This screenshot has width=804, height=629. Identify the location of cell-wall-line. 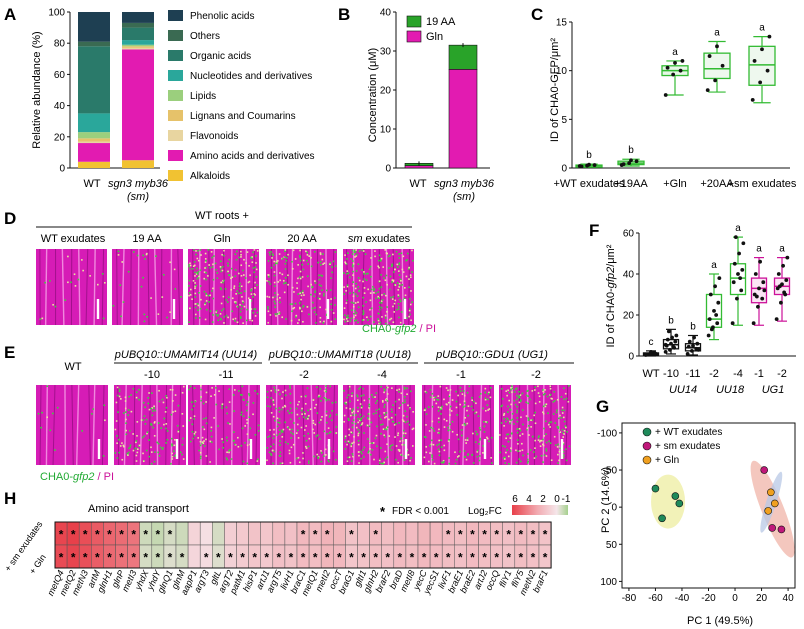
(326, 287).